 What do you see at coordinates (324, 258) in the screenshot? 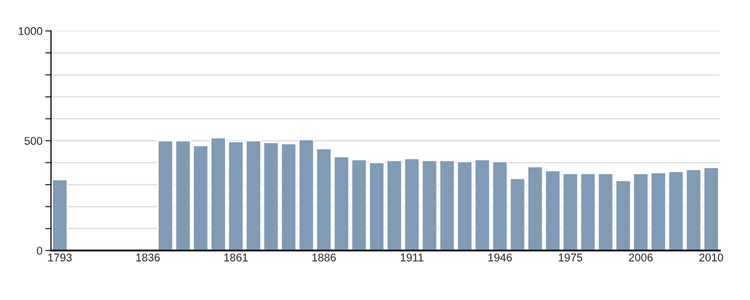
I see `x-tick-label: 1886` at bounding box center [324, 258].